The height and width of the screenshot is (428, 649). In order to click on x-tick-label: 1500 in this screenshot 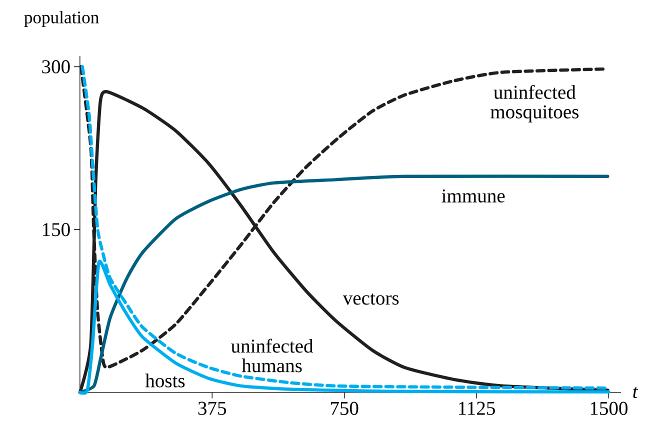, I will do `click(609, 409)`.